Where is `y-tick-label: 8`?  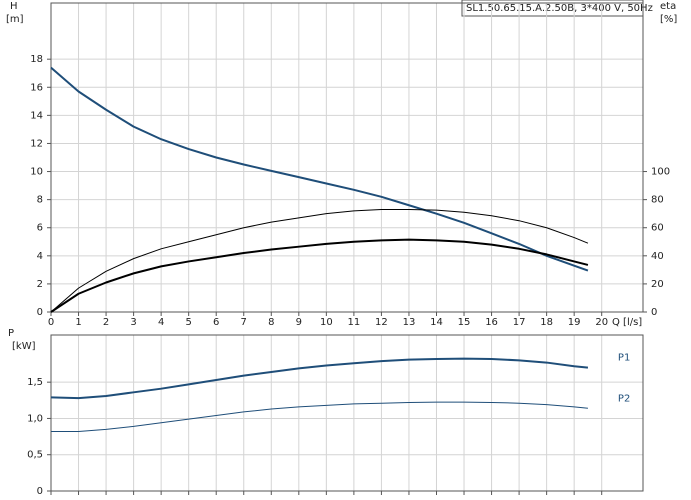
y-tick-label: 8 is located at coordinates (40, 200).